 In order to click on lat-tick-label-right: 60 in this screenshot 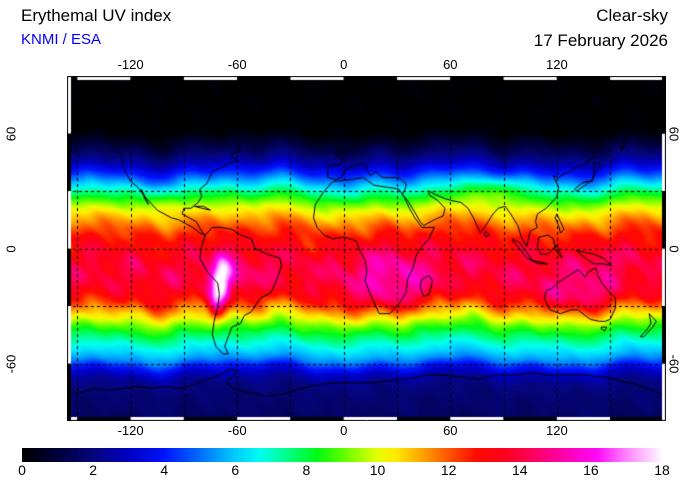, I will do `click(674, 133)`.